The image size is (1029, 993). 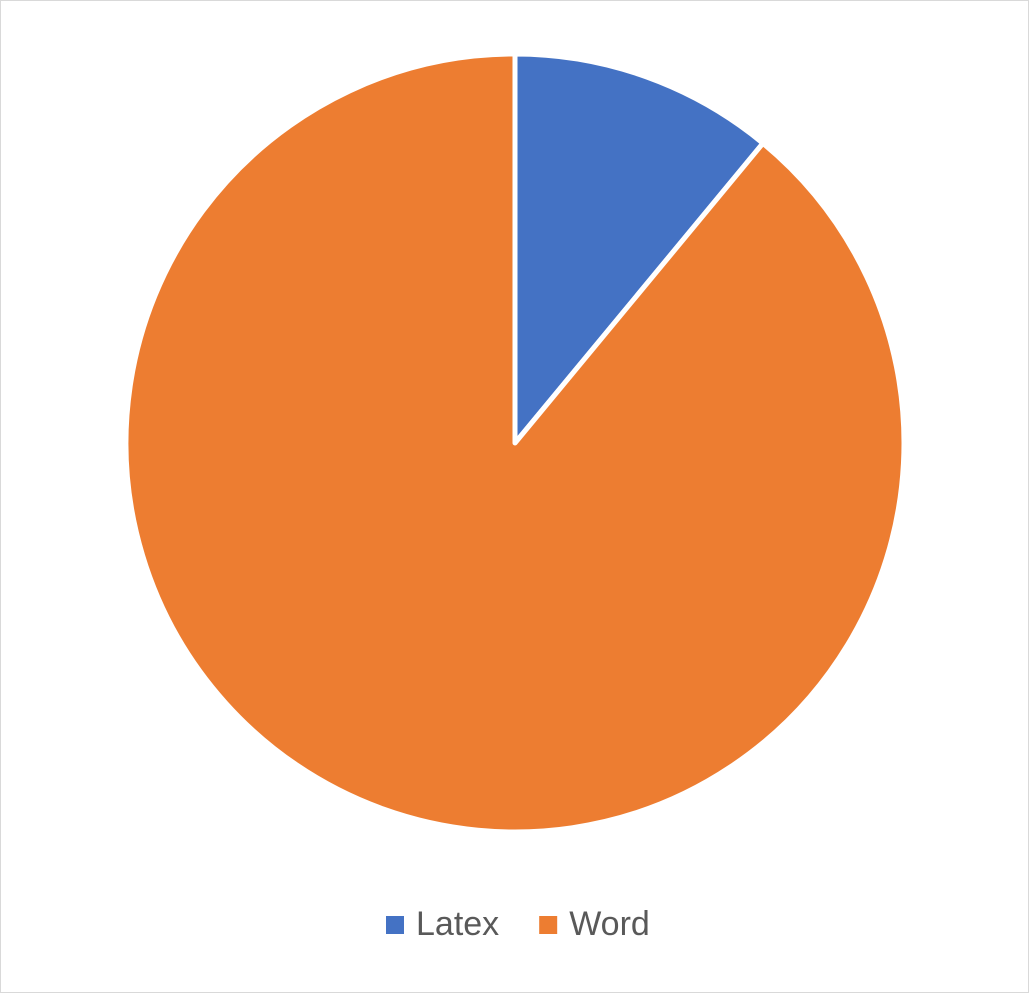 I want to click on pie-slice, so click(x=639, y=248).